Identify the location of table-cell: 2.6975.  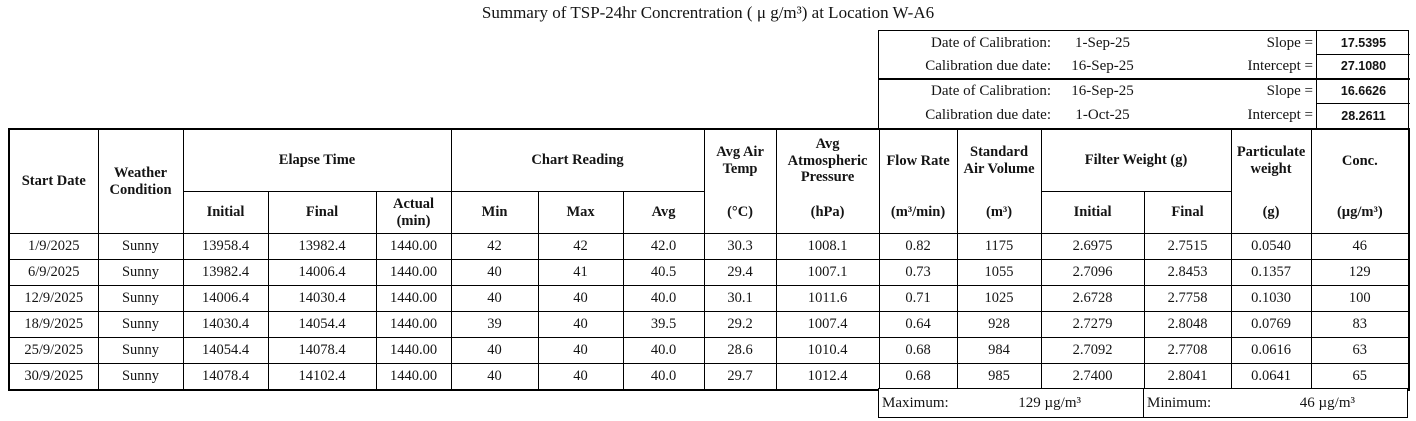
(1092, 246).